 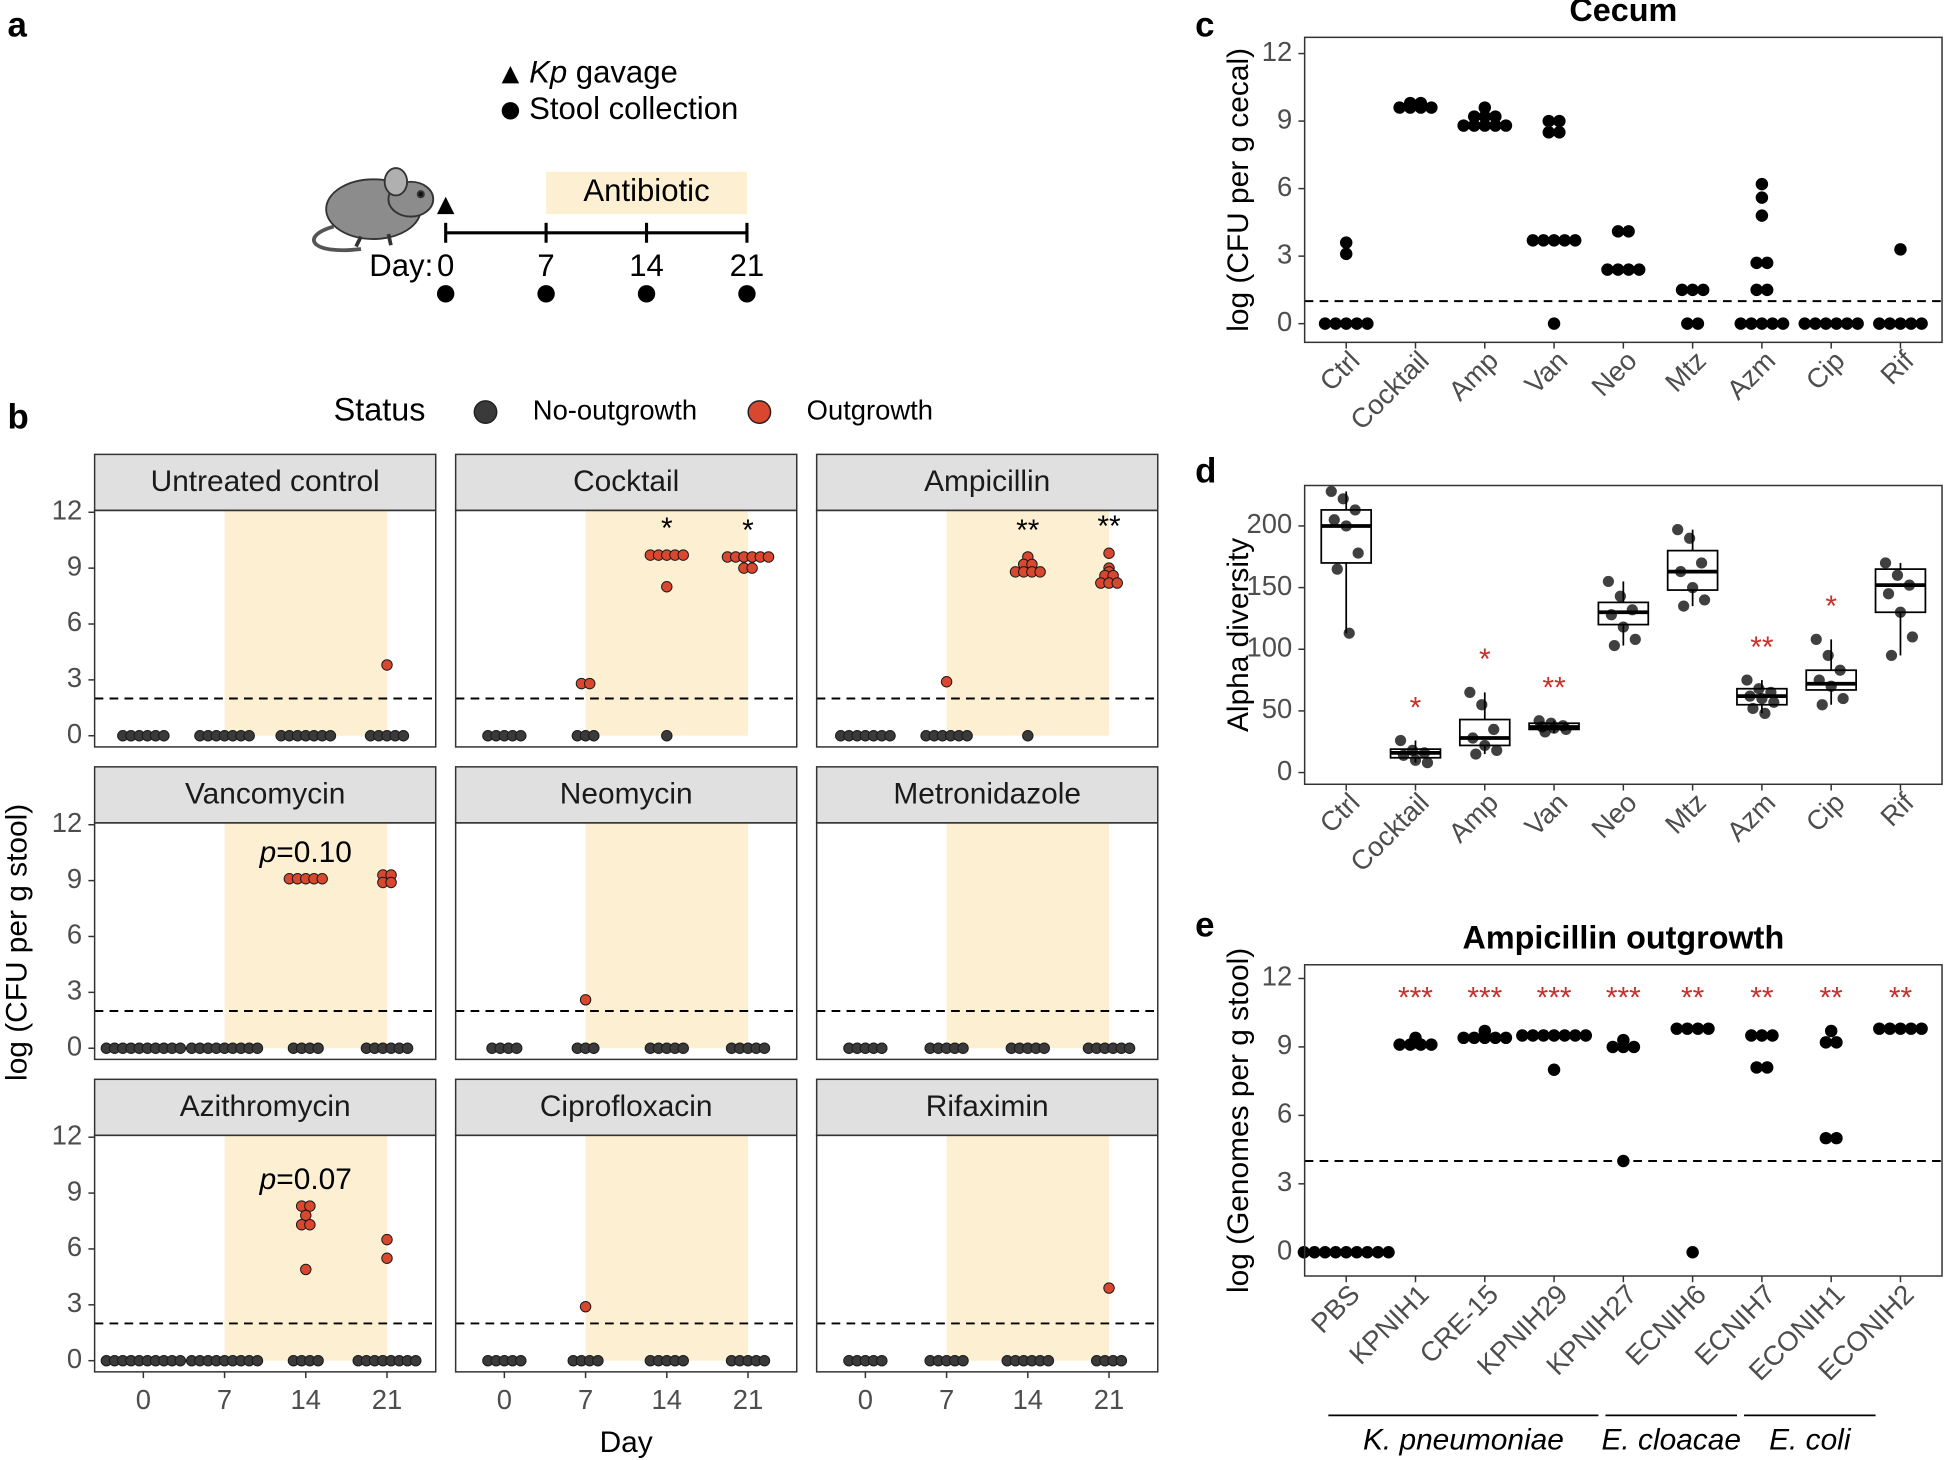 What do you see at coordinates (626, 795) in the screenshot?
I see `strip` at bounding box center [626, 795].